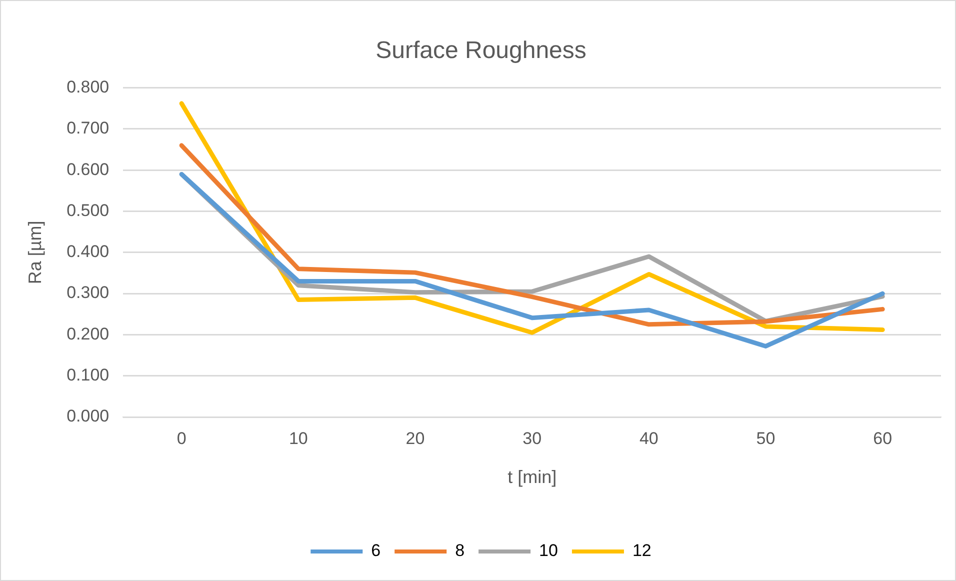  I want to click on y-tick-label: 0.700, so click(88, 128).